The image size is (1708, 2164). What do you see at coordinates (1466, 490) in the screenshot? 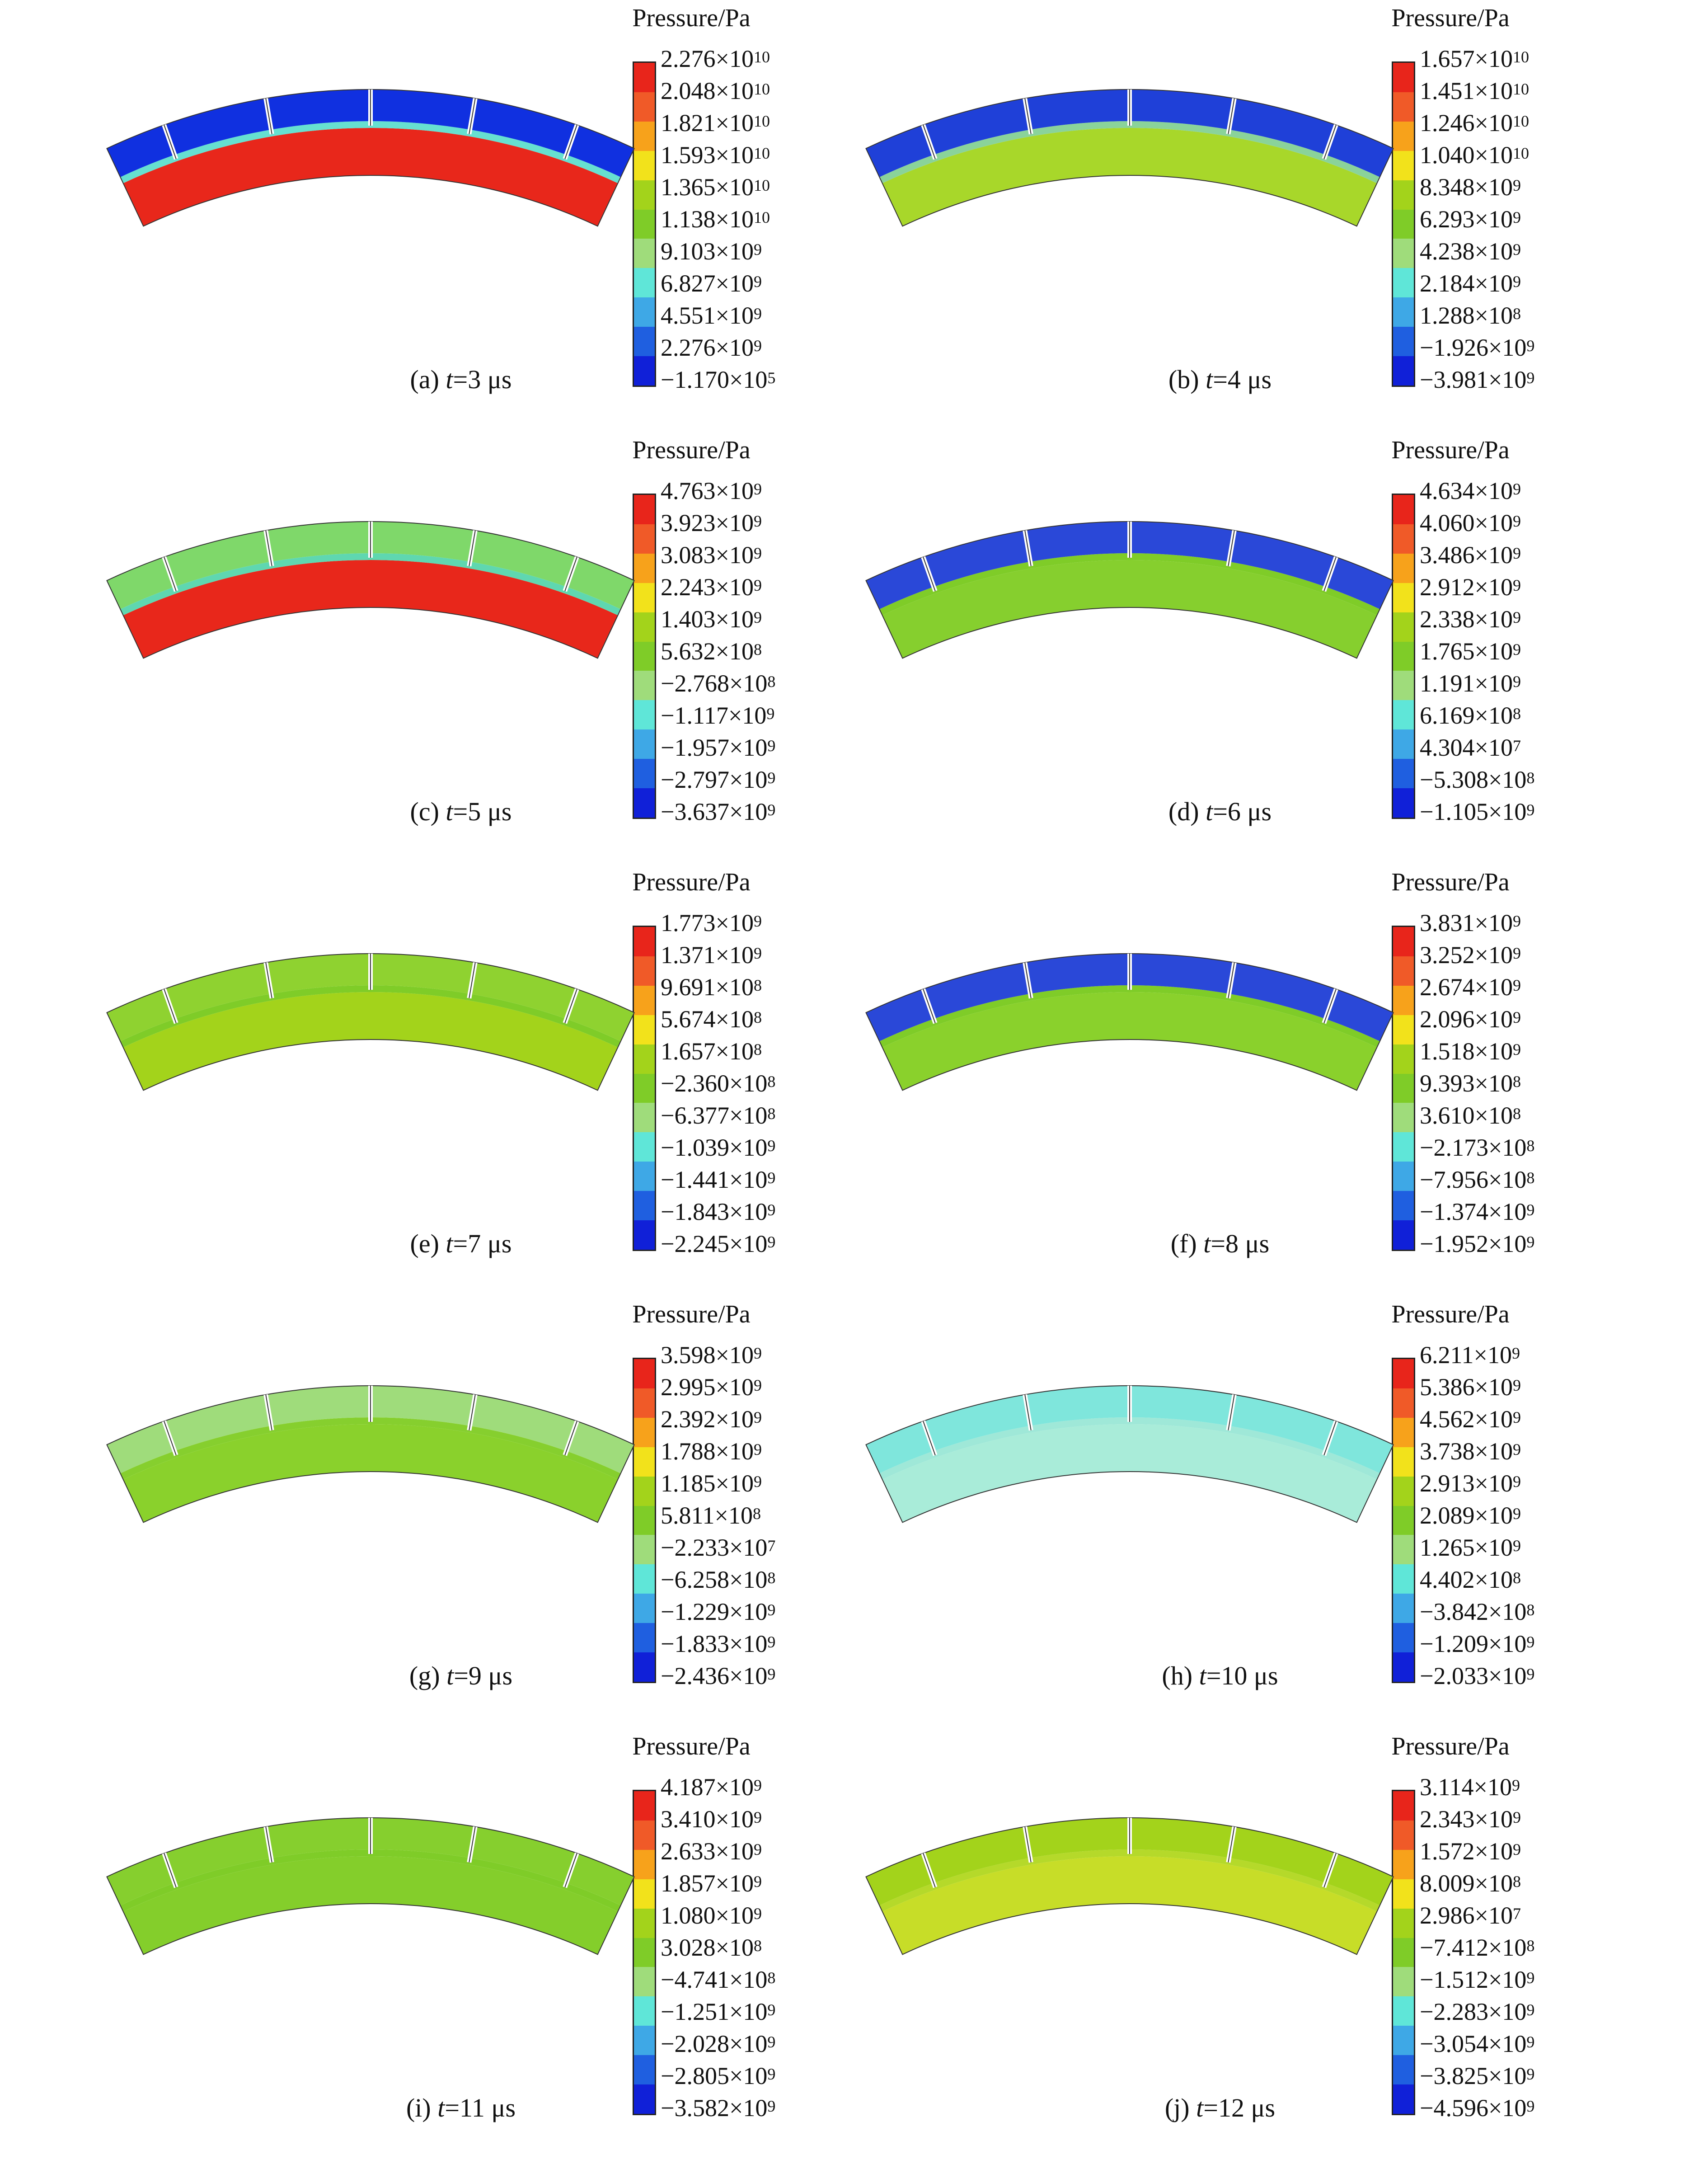
I see `tick-mantissa: 4.634×10` at bounding box center [1466, 490].